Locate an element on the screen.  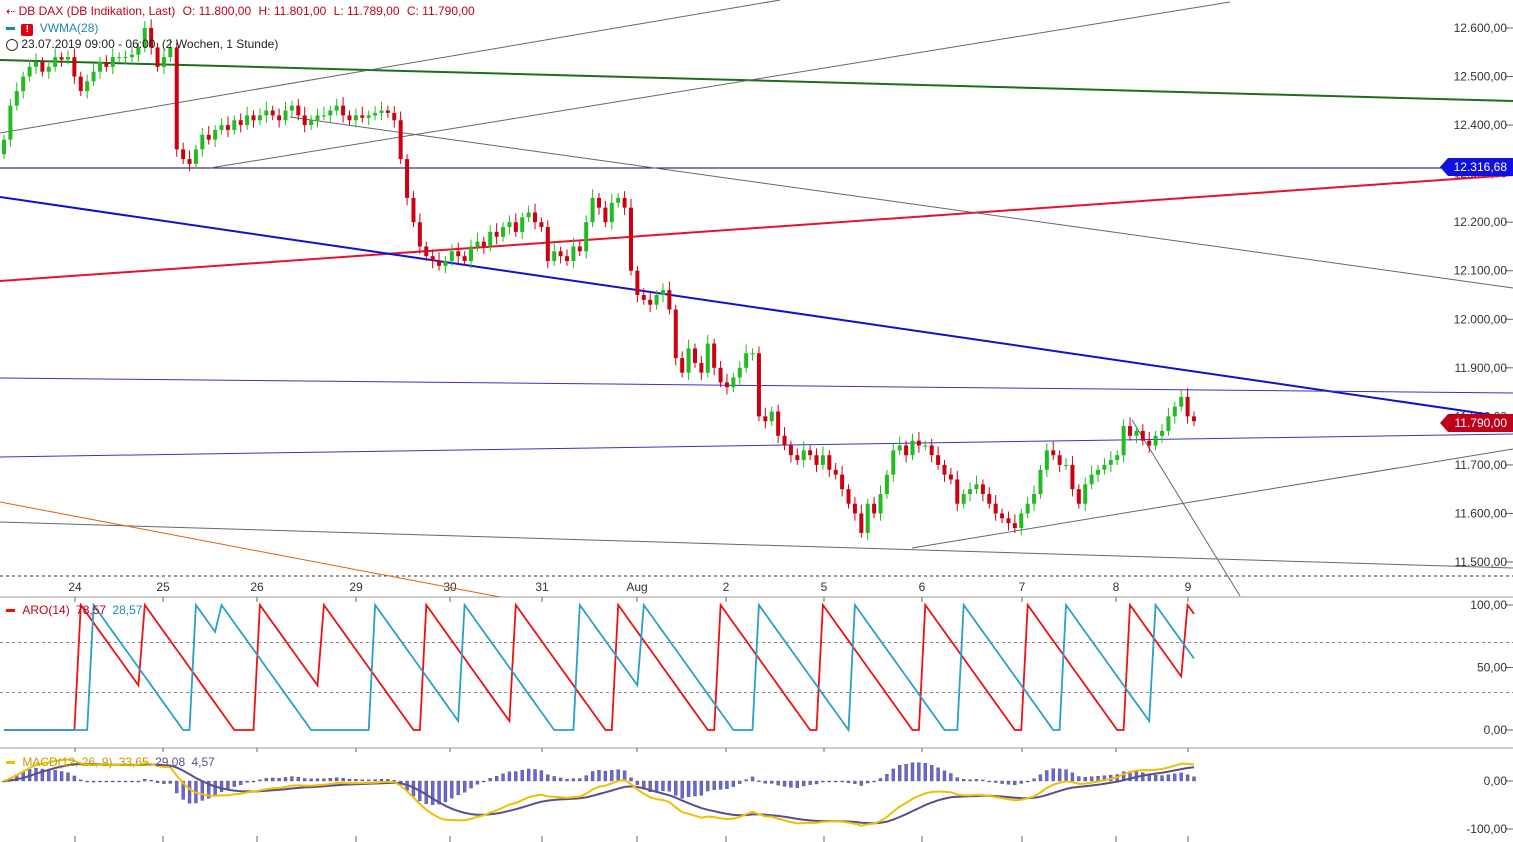
x-tick-label: 7 is located at coordinates (1022, 587).